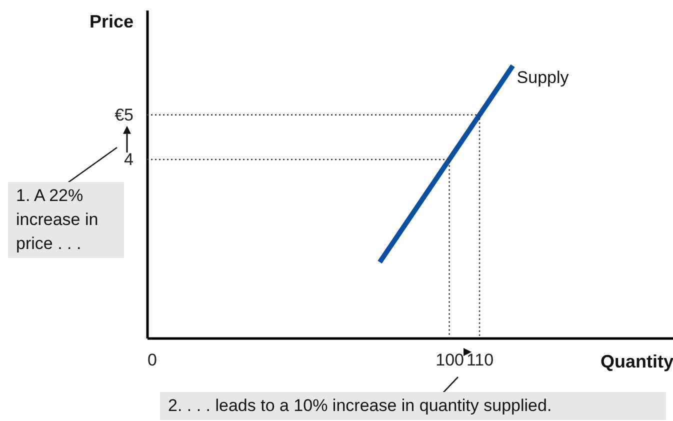 The image size is (673, 421). I want to click on x-tick-label: 0, so click(152, 360).